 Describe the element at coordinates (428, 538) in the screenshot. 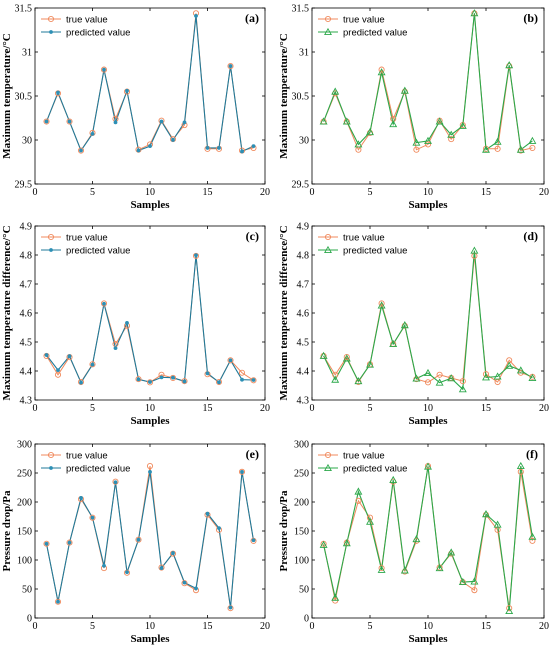

I see `series-line-predicted-value` at that location.